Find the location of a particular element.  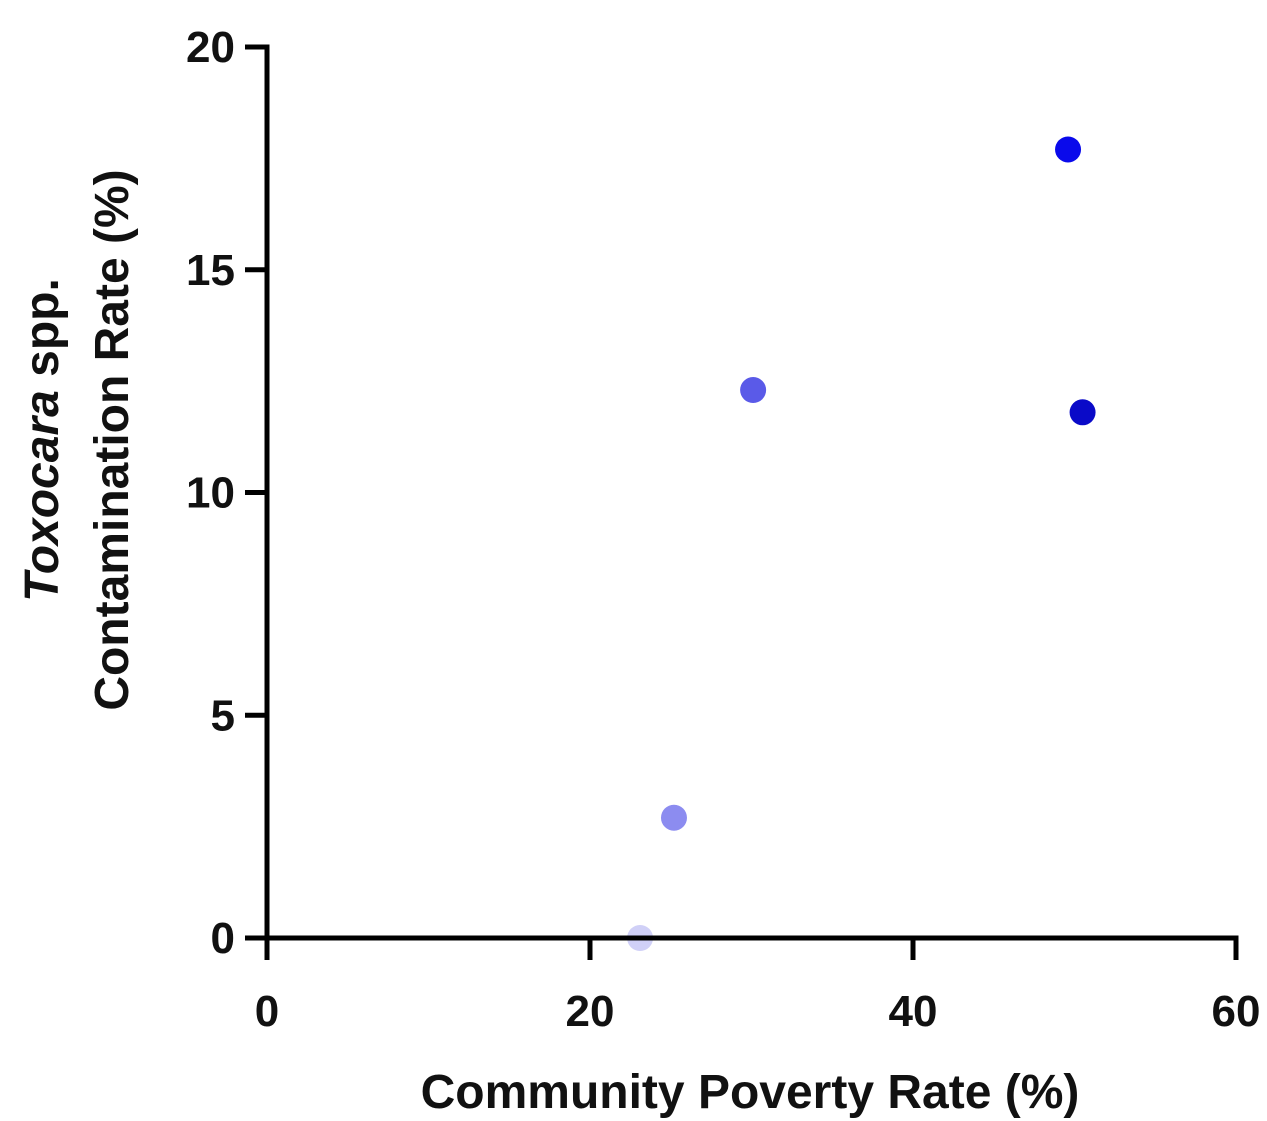

x-tick-label: 40 is located at coordinates (913, 1011).